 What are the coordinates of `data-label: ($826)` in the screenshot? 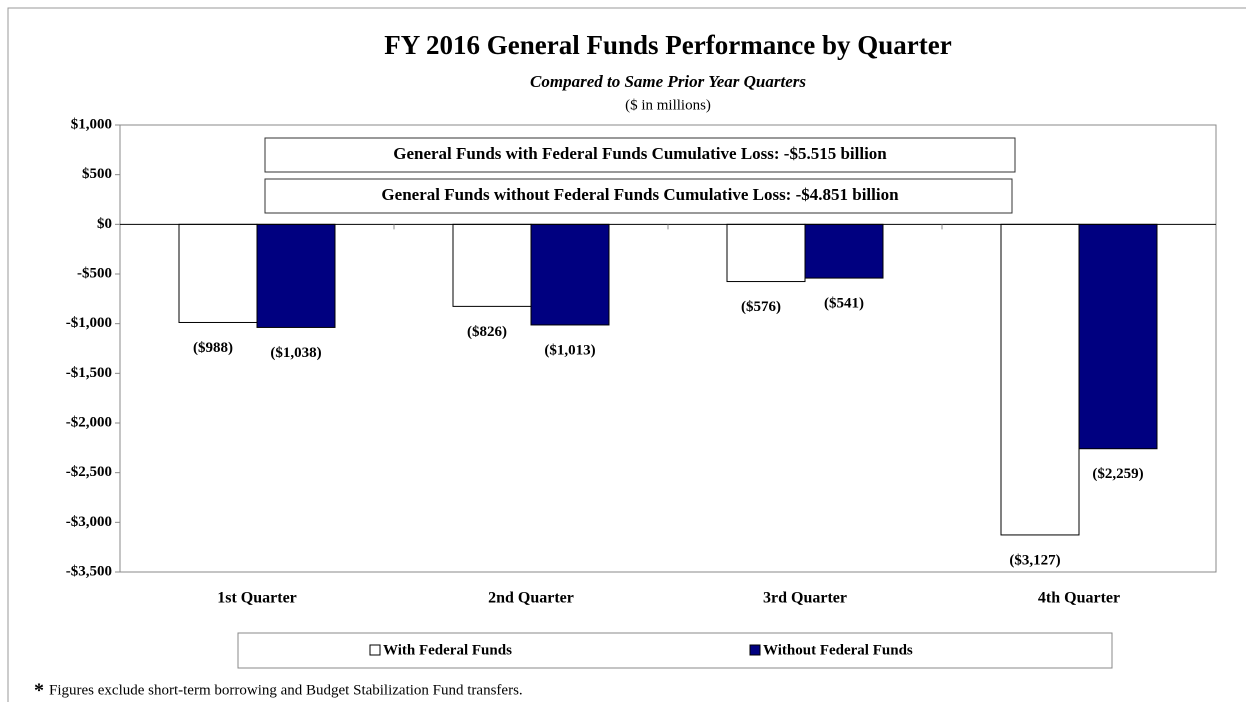 It's located at (487, 332).